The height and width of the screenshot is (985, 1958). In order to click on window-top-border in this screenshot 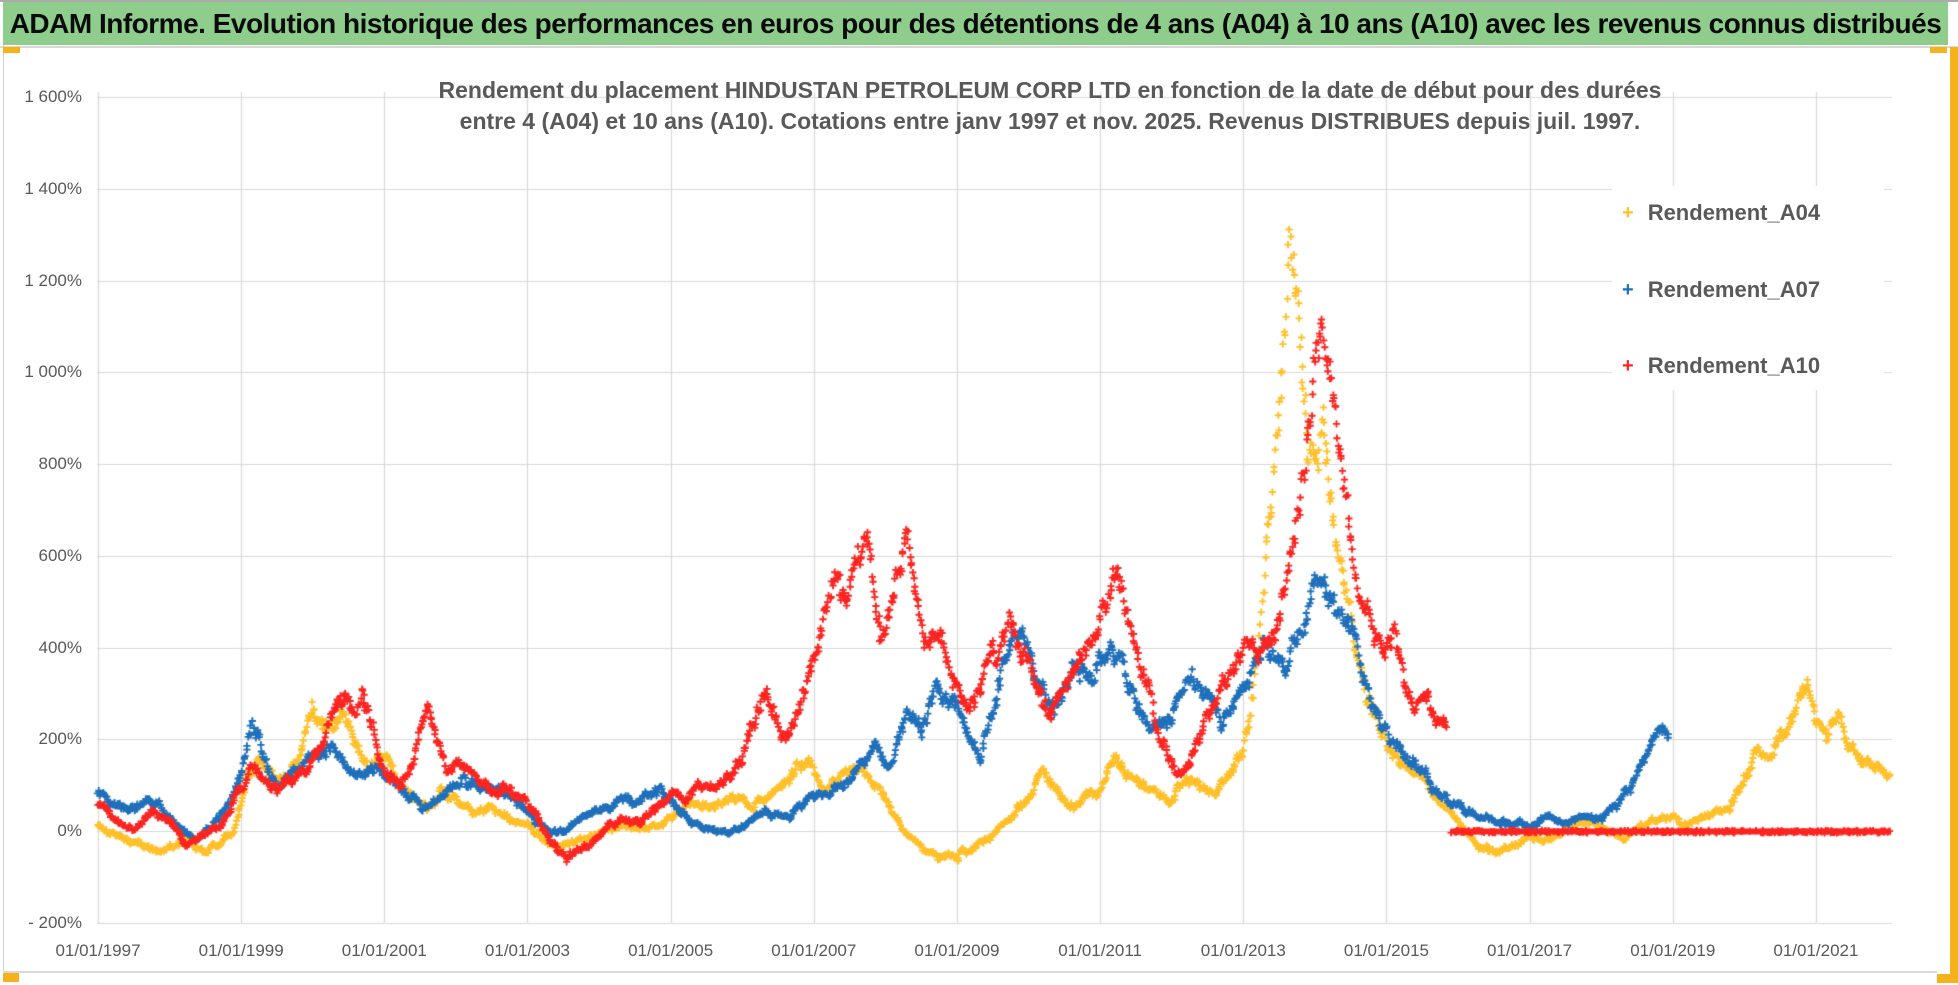, I will do `click(979, 1)`.